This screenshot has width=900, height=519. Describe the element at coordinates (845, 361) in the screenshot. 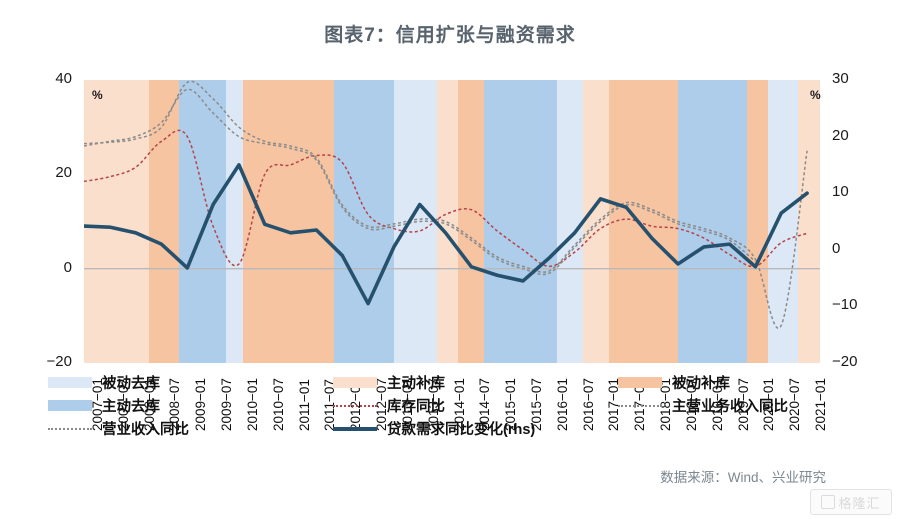

I see `right-axis-tick-5: −20` at that location.